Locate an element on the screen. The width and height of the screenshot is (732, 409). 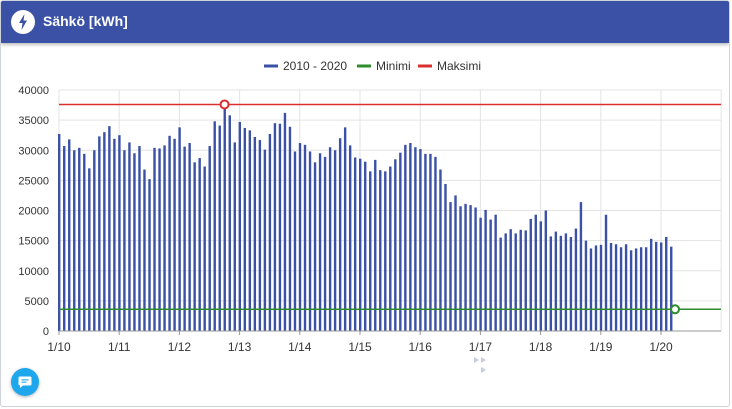
legend-label: Maksimi is located at coordinates (459, 66).